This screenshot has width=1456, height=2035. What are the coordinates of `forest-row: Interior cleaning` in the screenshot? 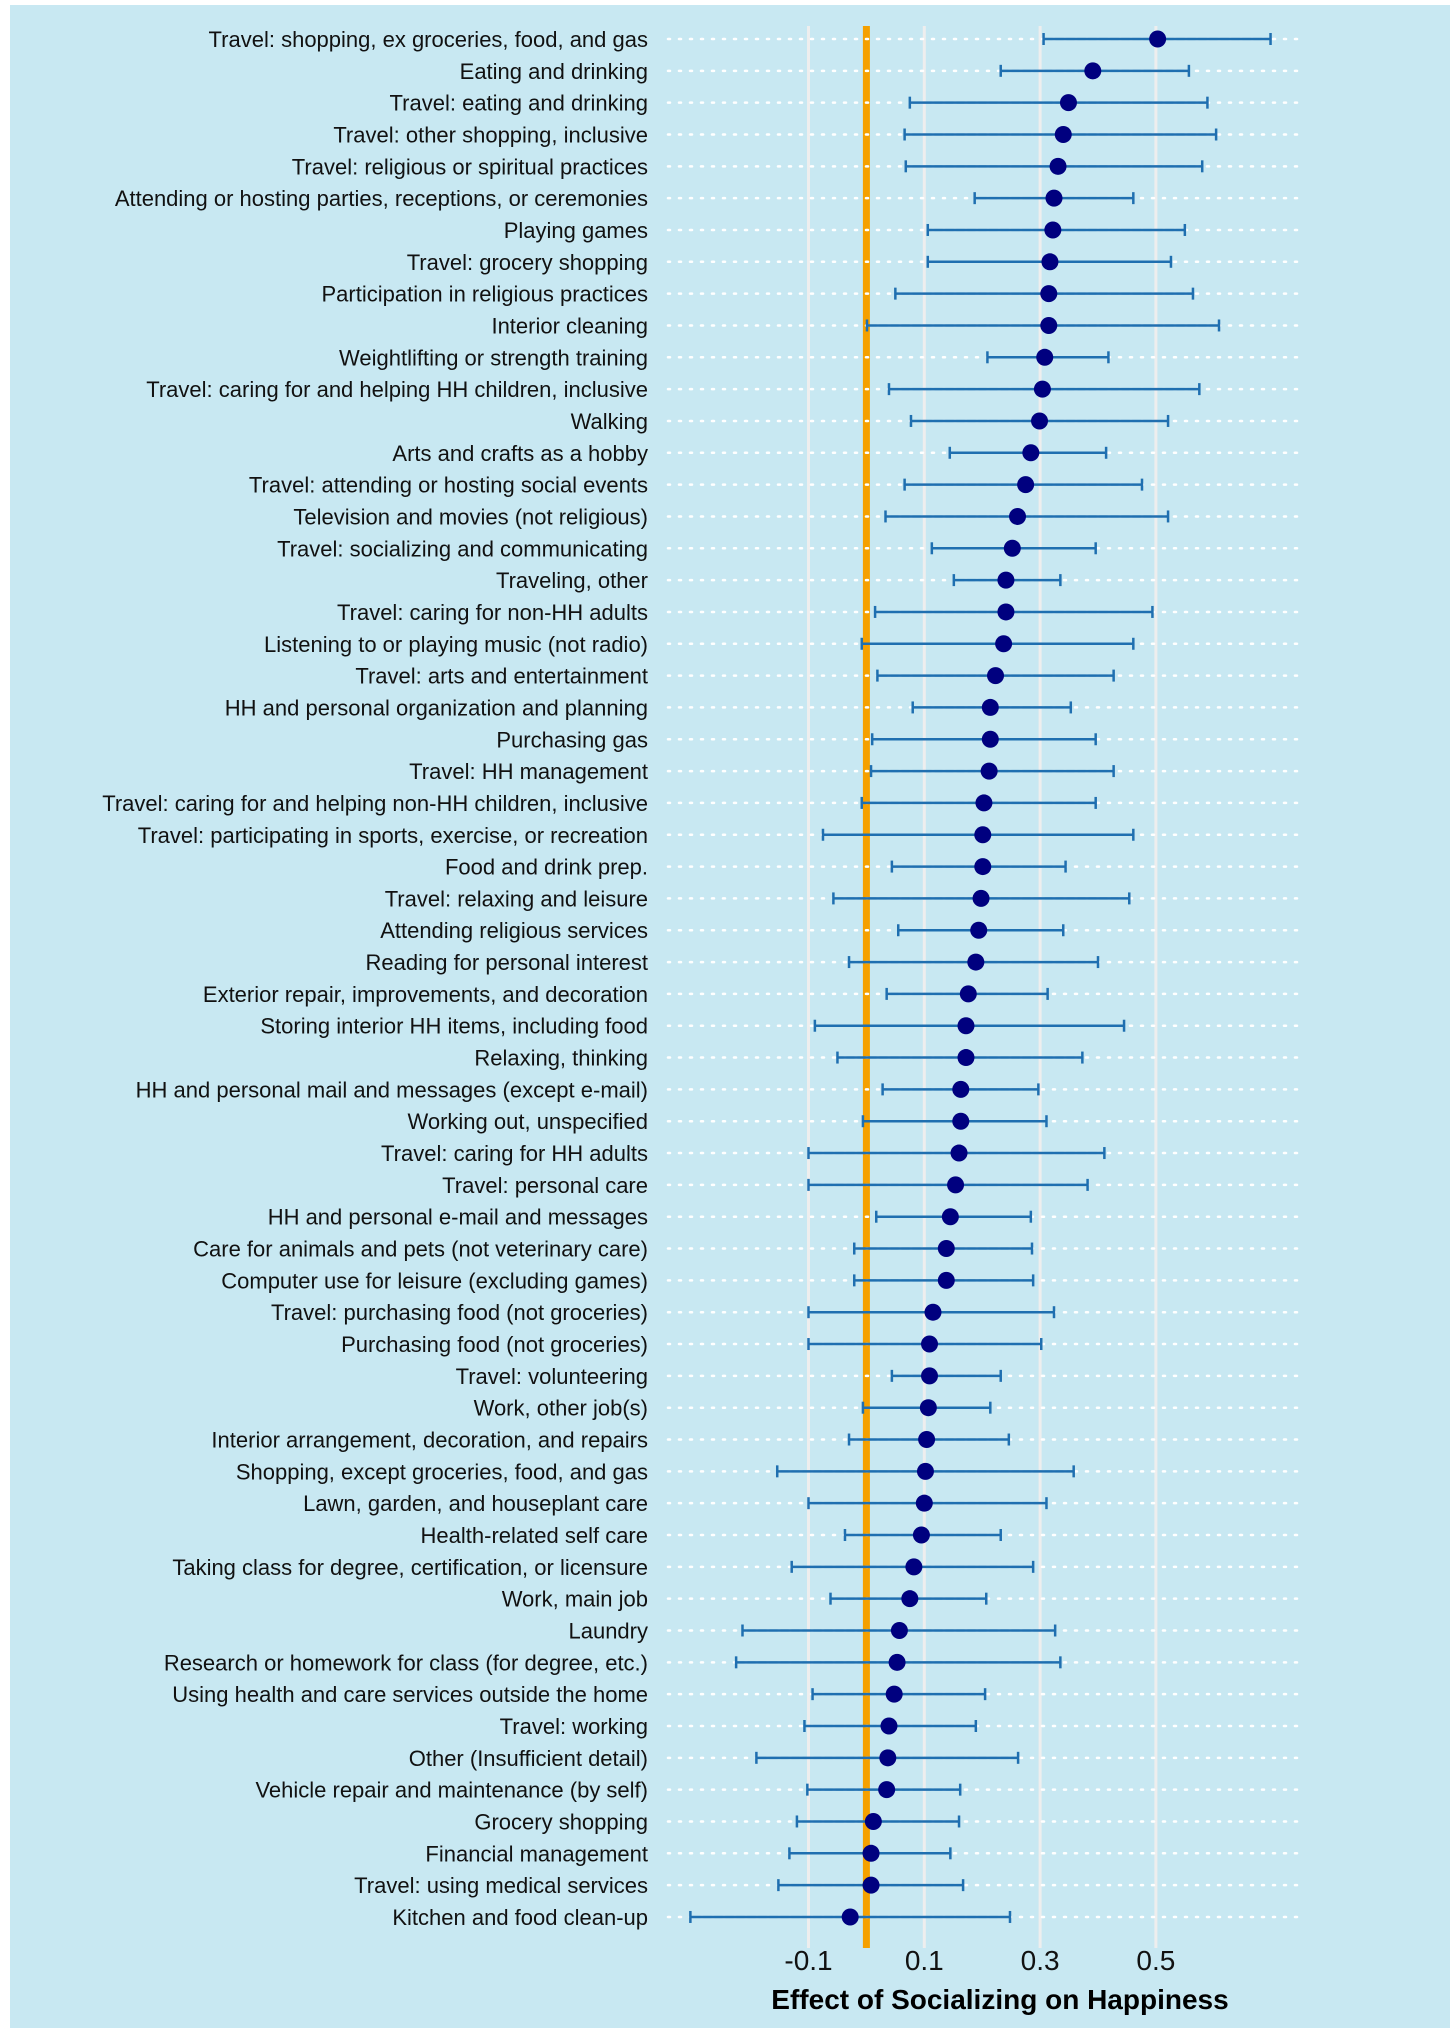 It's located at (895, 325).